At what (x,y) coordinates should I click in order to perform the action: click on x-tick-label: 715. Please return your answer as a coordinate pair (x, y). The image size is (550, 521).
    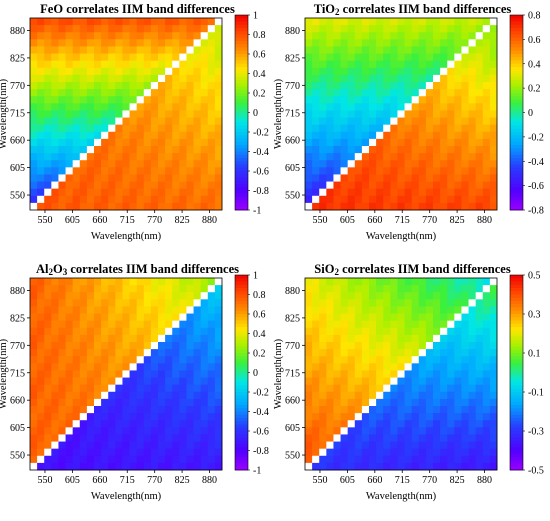
    Looking at the image, I should click on (402, 480).